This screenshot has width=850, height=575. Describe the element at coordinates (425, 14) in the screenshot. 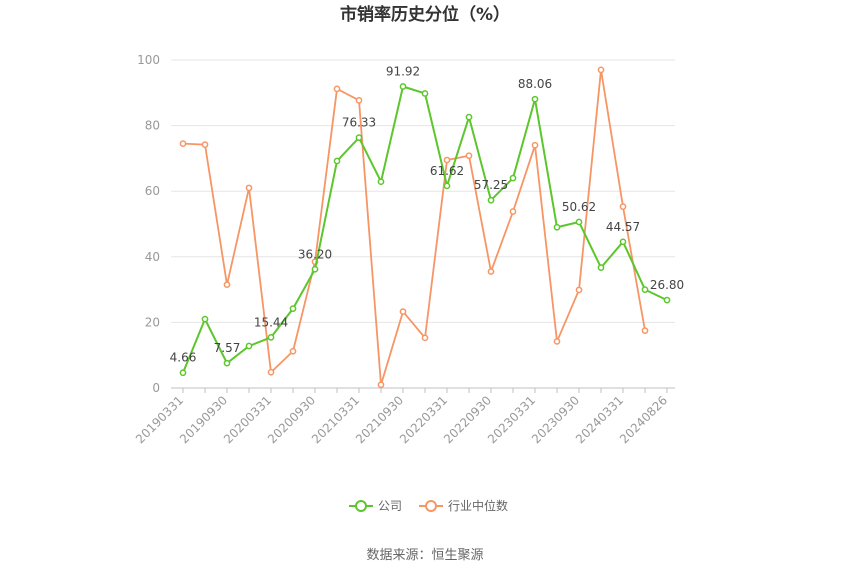

I see `chart-title: 市销率历史分位（%）` at that location.